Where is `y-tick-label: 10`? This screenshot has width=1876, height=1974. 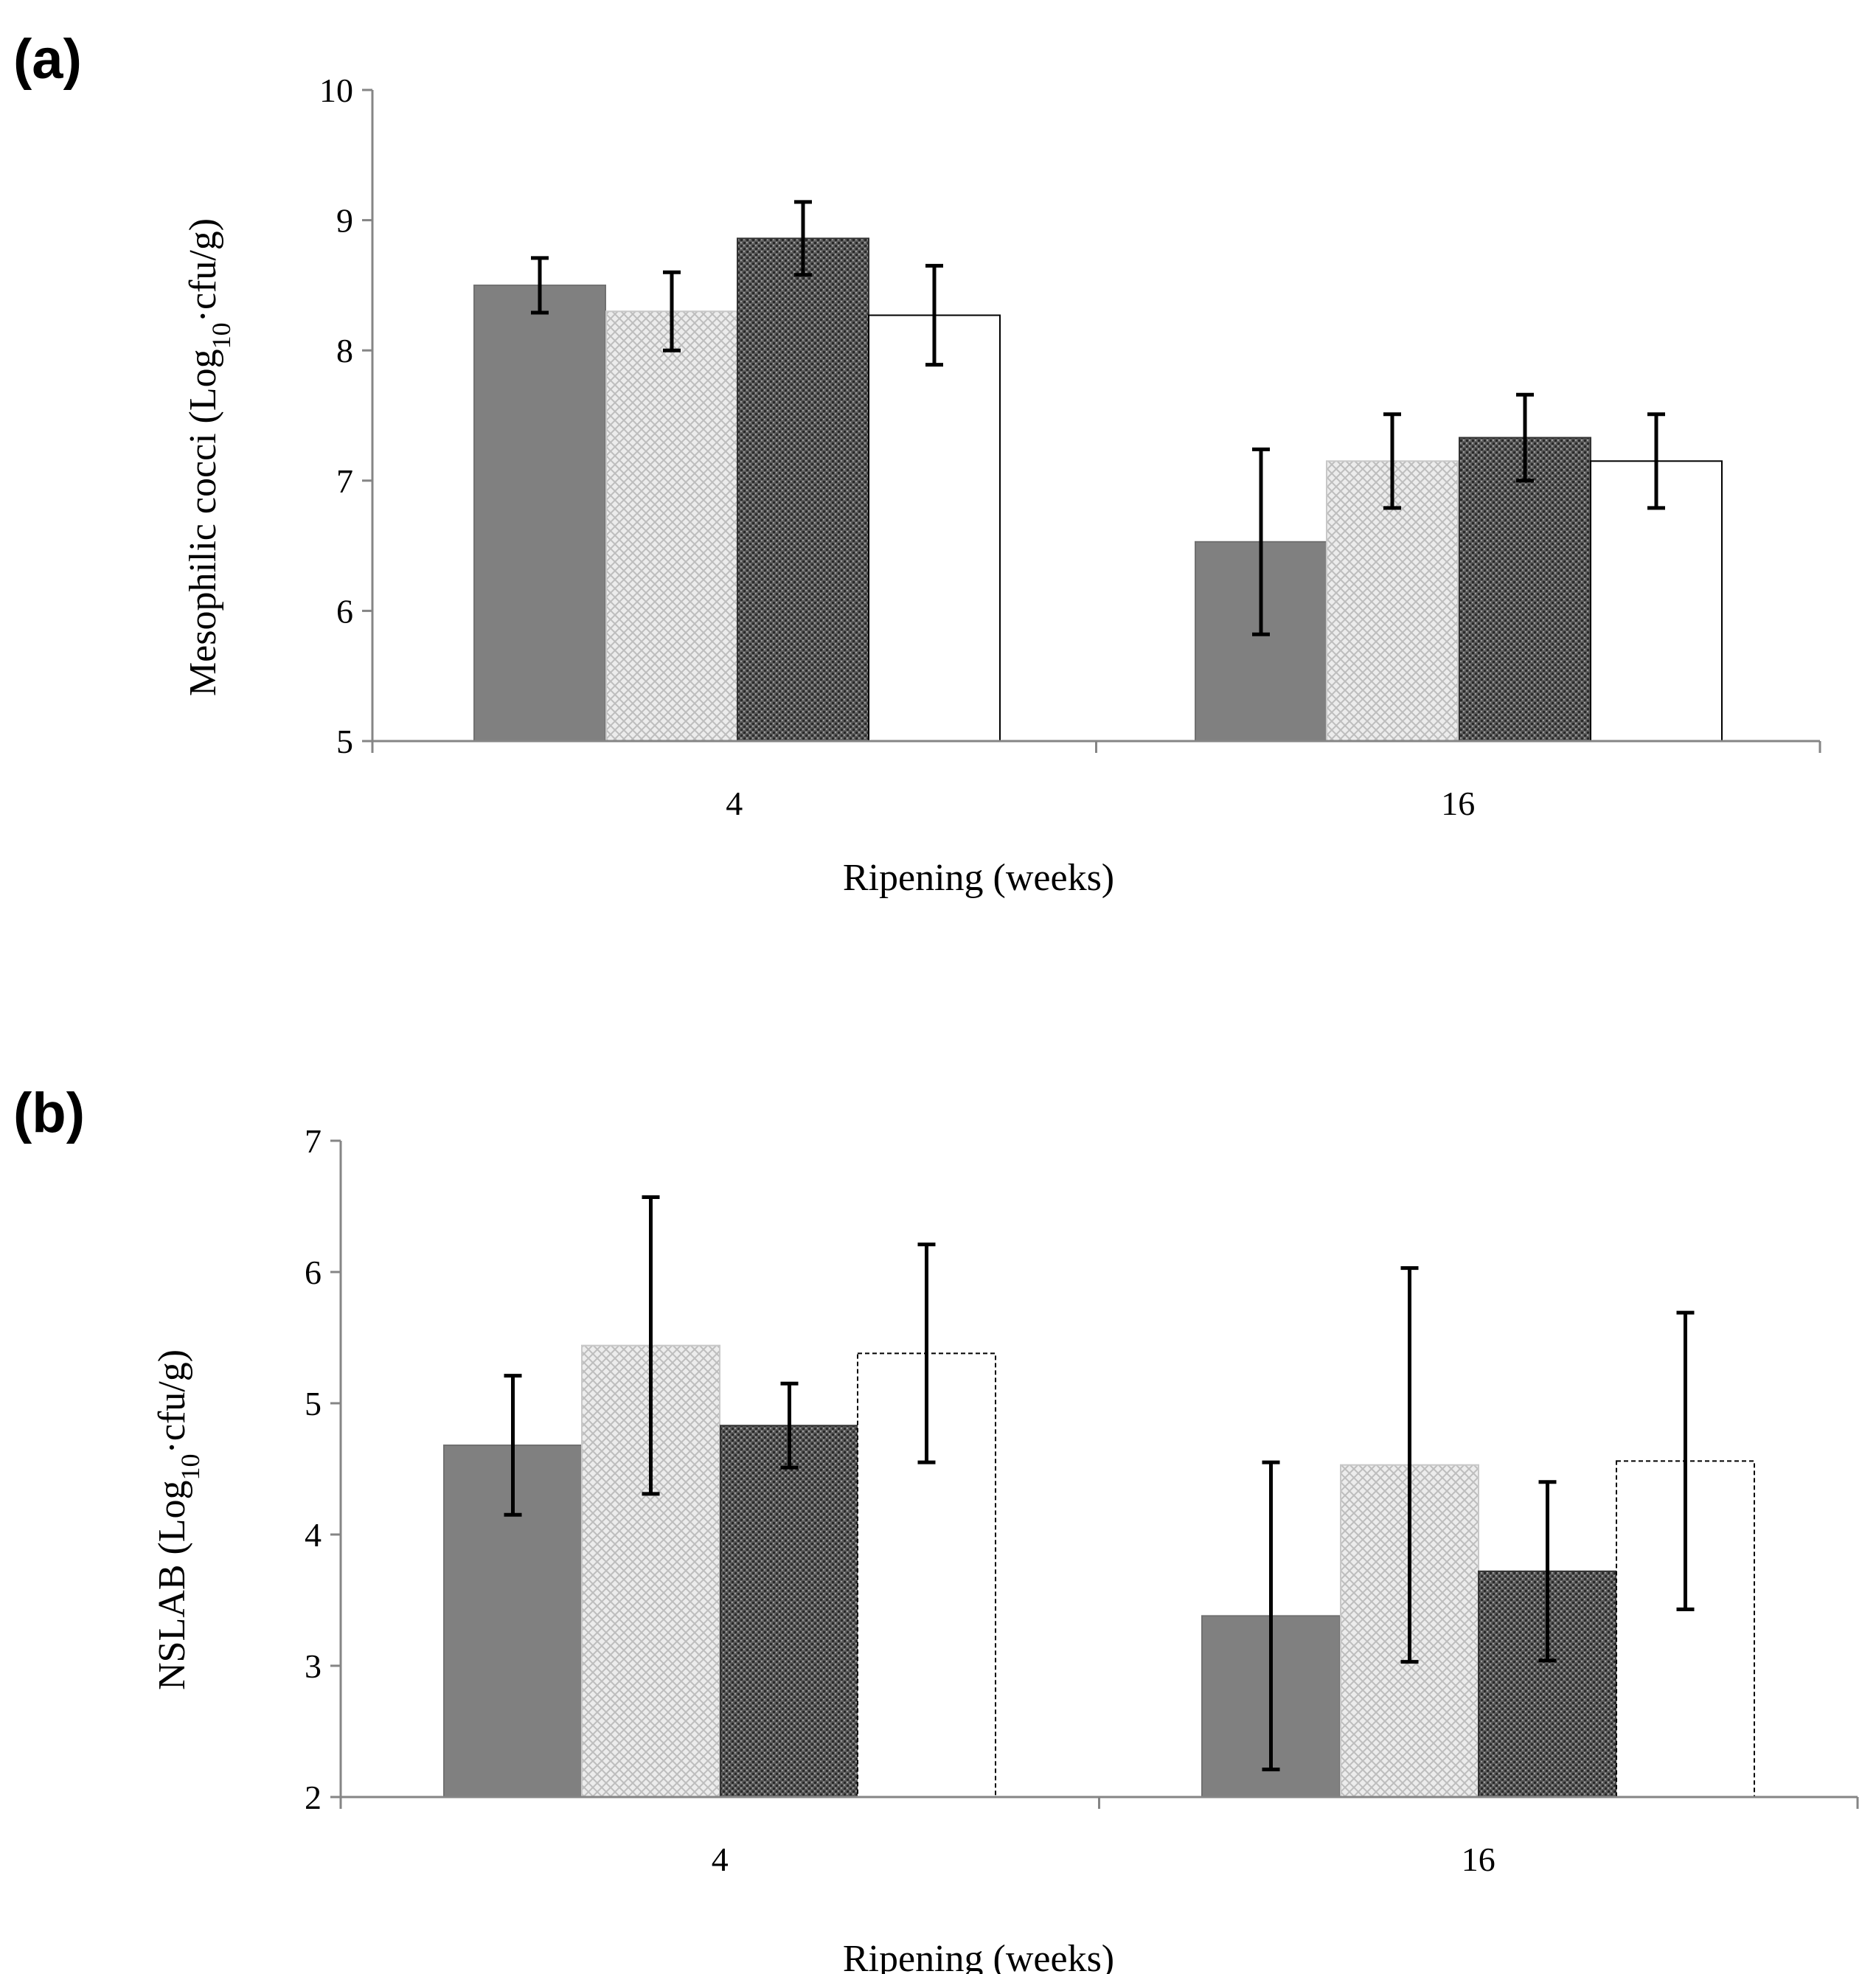
y-tick-label: 10 is located at coordinates (336, 91).